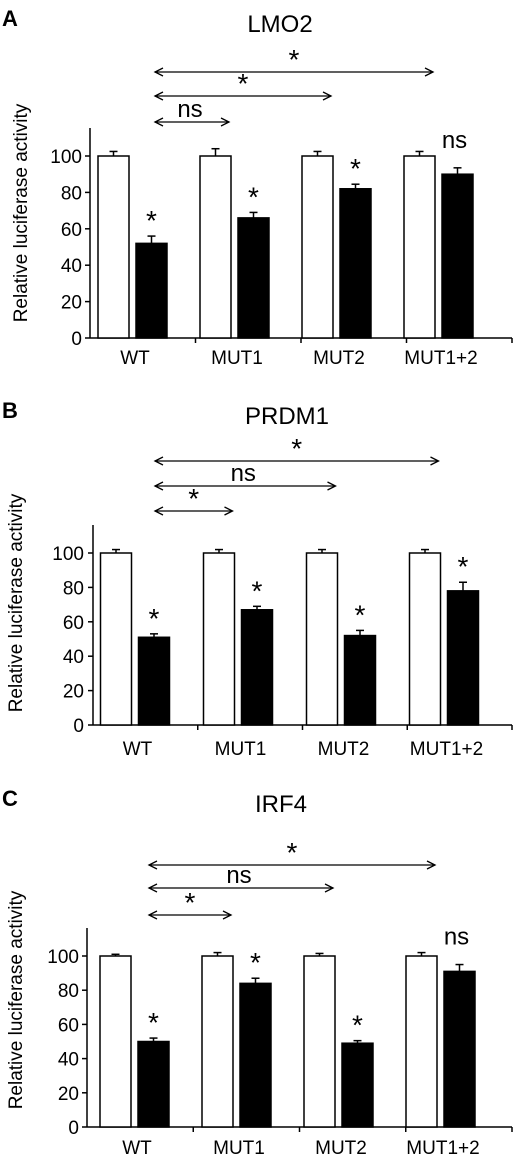 Image resolution: width=520 pixels, height=1157 pixels. What do you see at coordinates (10, 798) in the screenshot?
I see `panel-letter: C` at bounding box center [10, 798].